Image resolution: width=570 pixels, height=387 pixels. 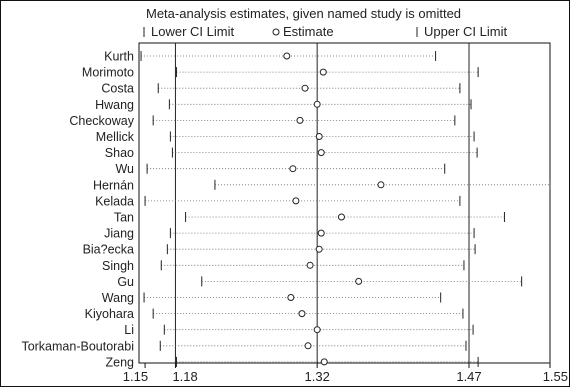 I want to click on study-row: Kurth, so click(x=270, y=57).